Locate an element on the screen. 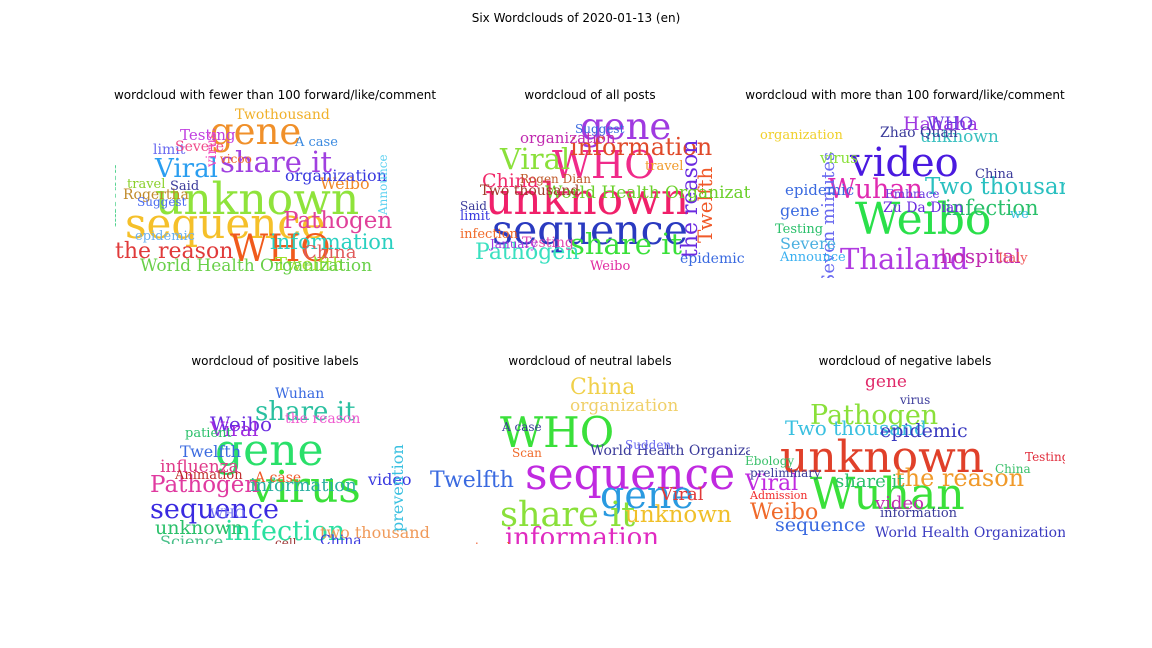  figure-title: Six Wordclouds of 2020-01-13 (en) is located at coordinates (576, 18).